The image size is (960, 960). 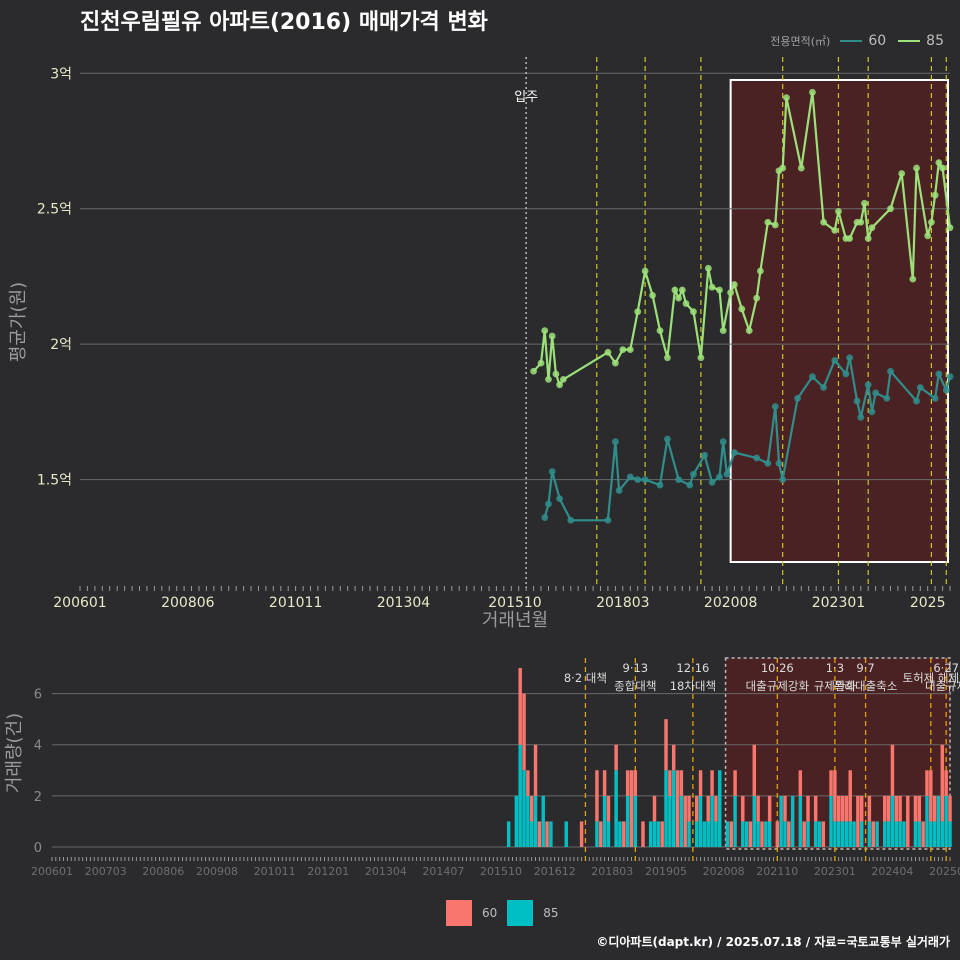 I want to click on policy-label: 종합대책, so click(x=635, y=686).